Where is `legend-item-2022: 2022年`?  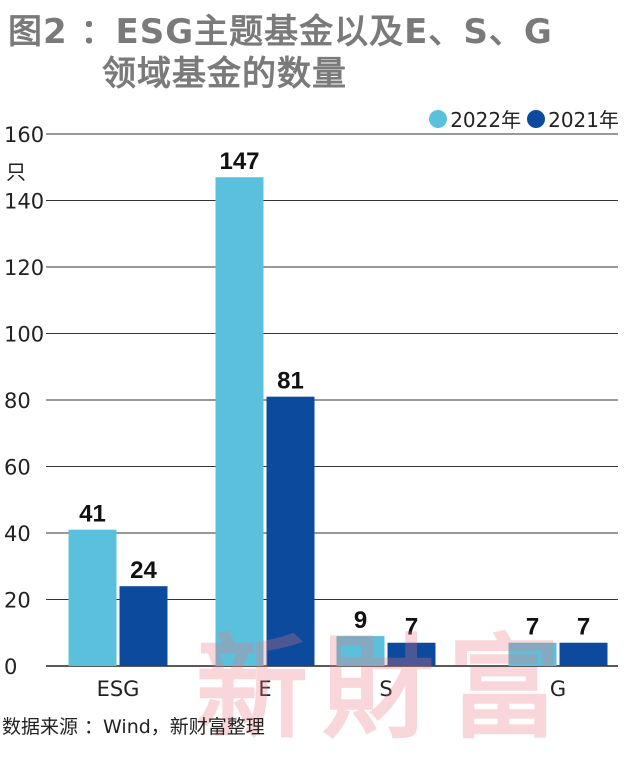 legend-item-2022: 2022年 is located at coordinates (475, 118).